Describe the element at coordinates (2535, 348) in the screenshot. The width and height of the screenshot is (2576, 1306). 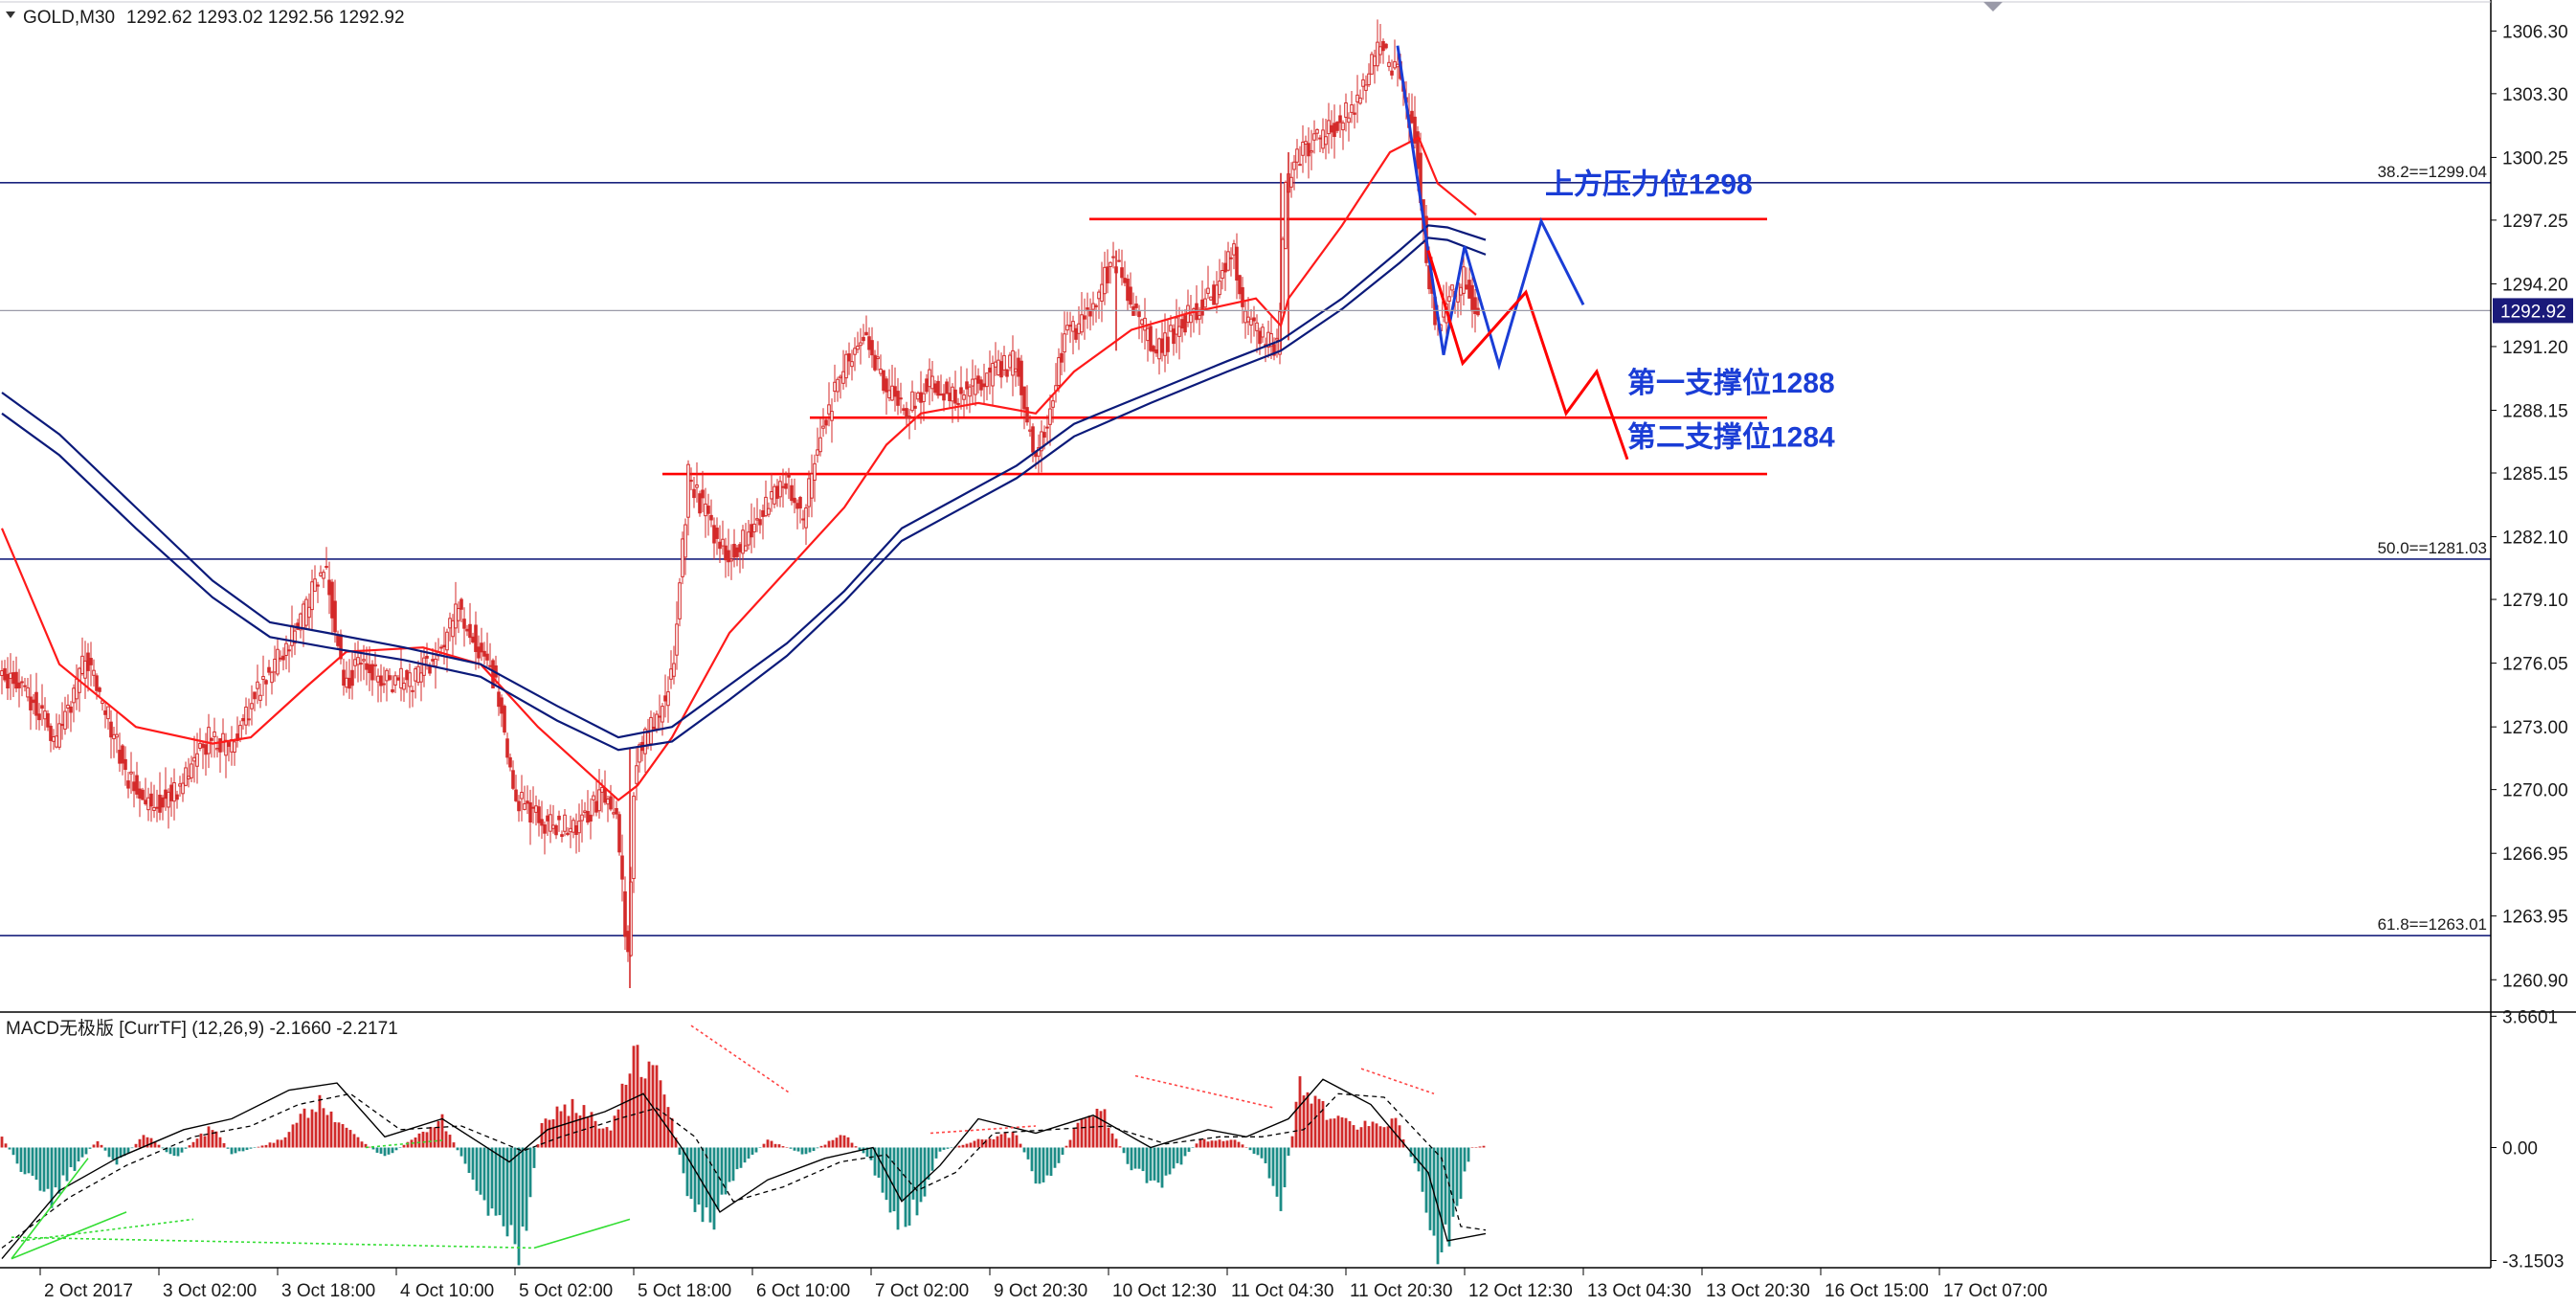
I see `price-tick-label: 1291.20` at that location.